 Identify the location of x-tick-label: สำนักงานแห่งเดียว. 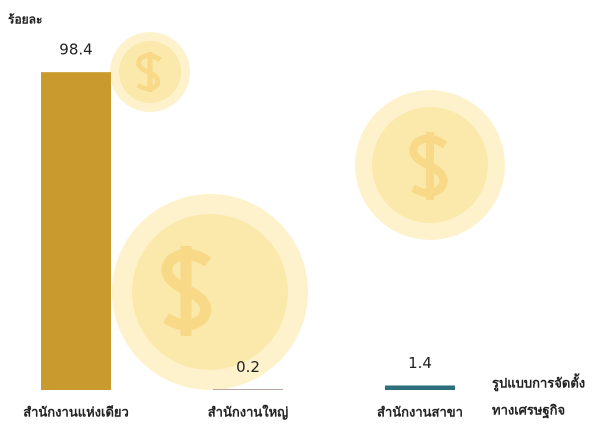
(76, 413).